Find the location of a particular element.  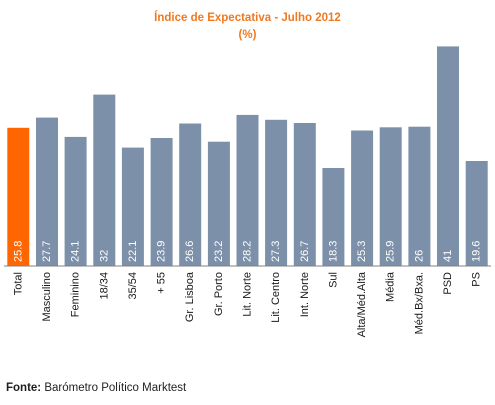

tick-label-15: PSD is located at coordinates (448, 283).